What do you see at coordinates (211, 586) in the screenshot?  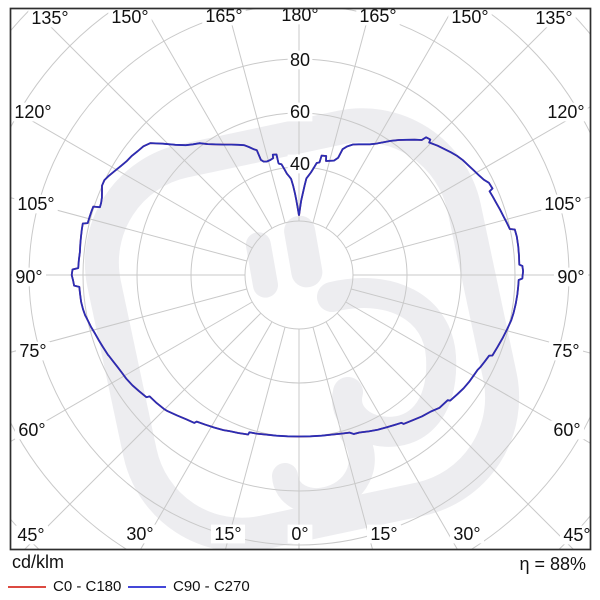 I see `legend-label-c90-c270: C90 - C270` at bounding box center [211, 586].